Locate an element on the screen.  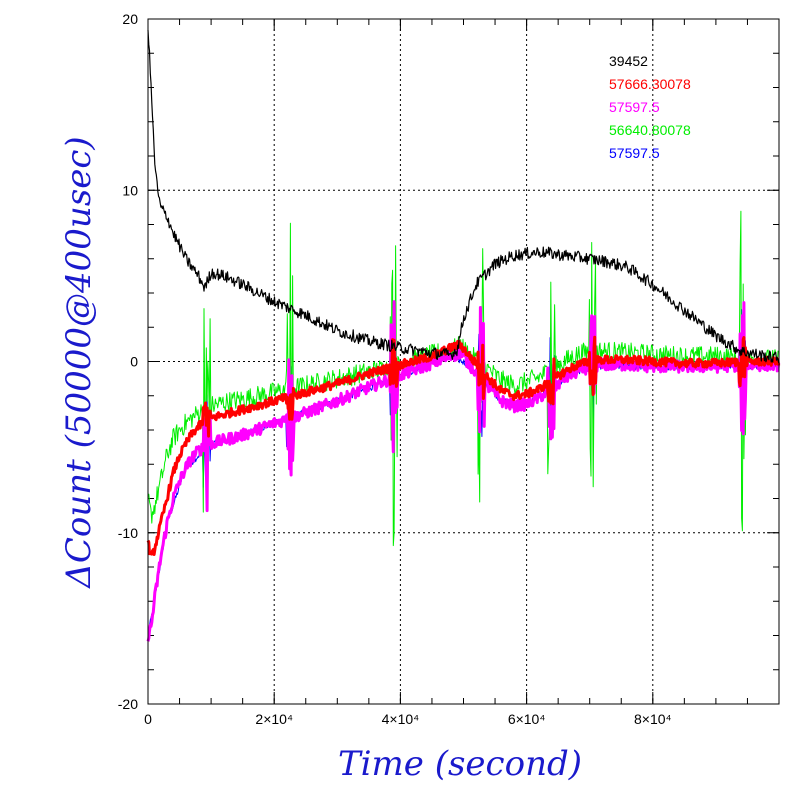
x-tick-label: 8×10⁴ is located at coordinates (653, 719).